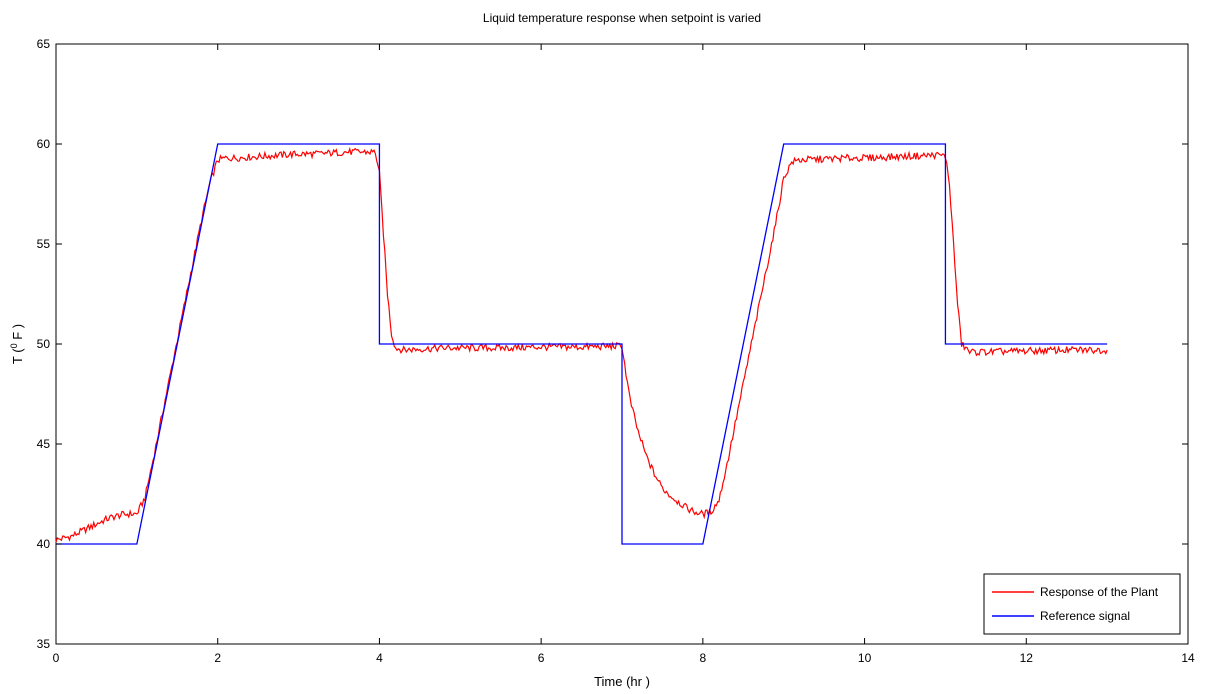 Image resolution: width=1210 pixels, height=694 pixels. I want to click on y-tick-label: 60, so click(44, 144).